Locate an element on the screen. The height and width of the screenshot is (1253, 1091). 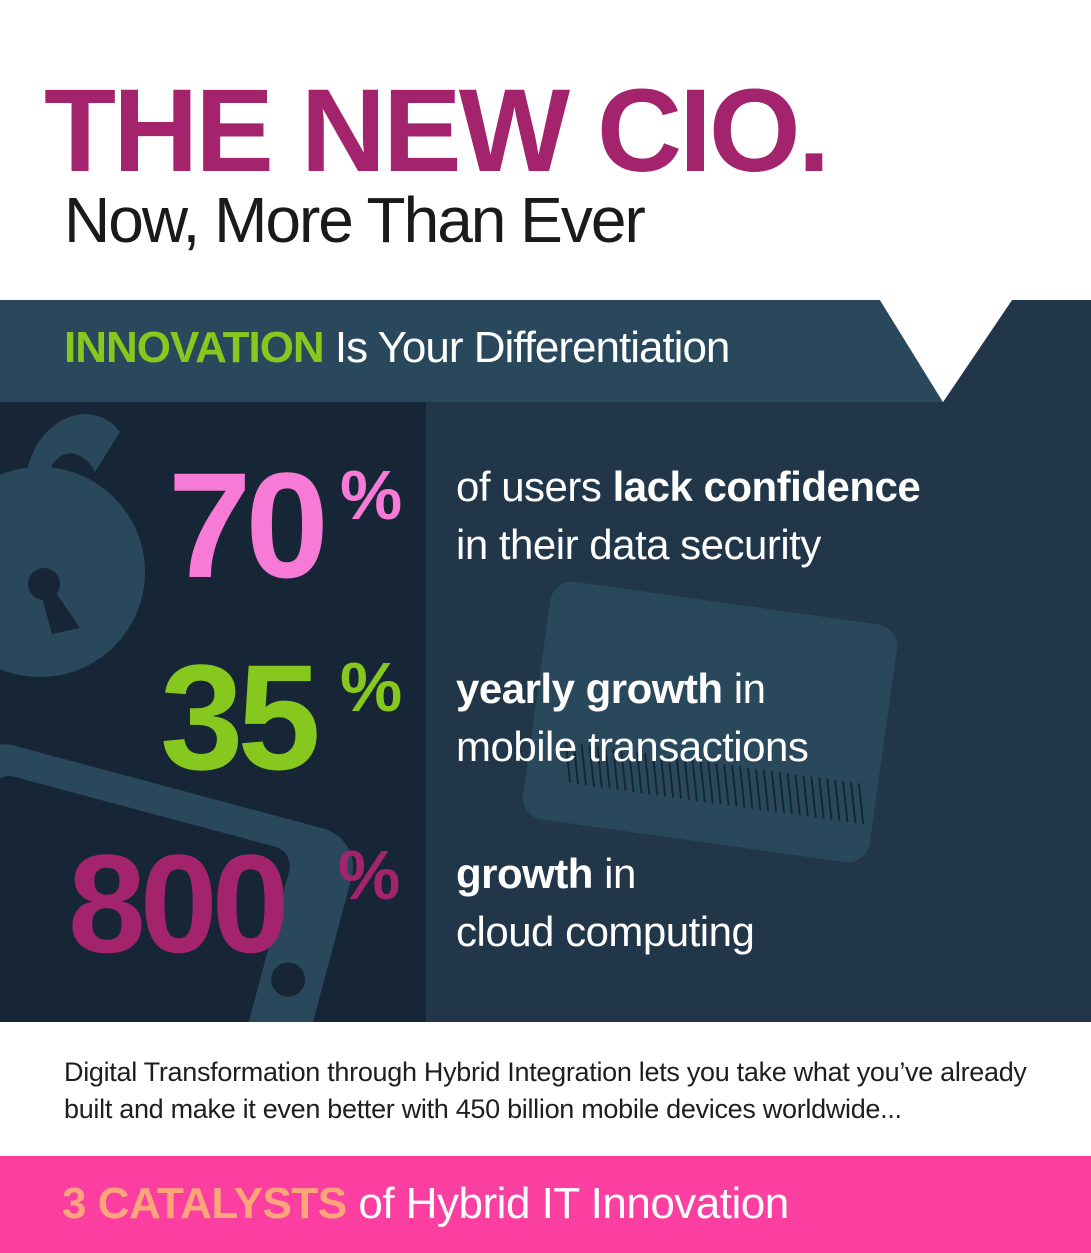
footer-heading: 3 CATALYSTS of Hybrid IT Innovation is located at coordinates (425, 1204).